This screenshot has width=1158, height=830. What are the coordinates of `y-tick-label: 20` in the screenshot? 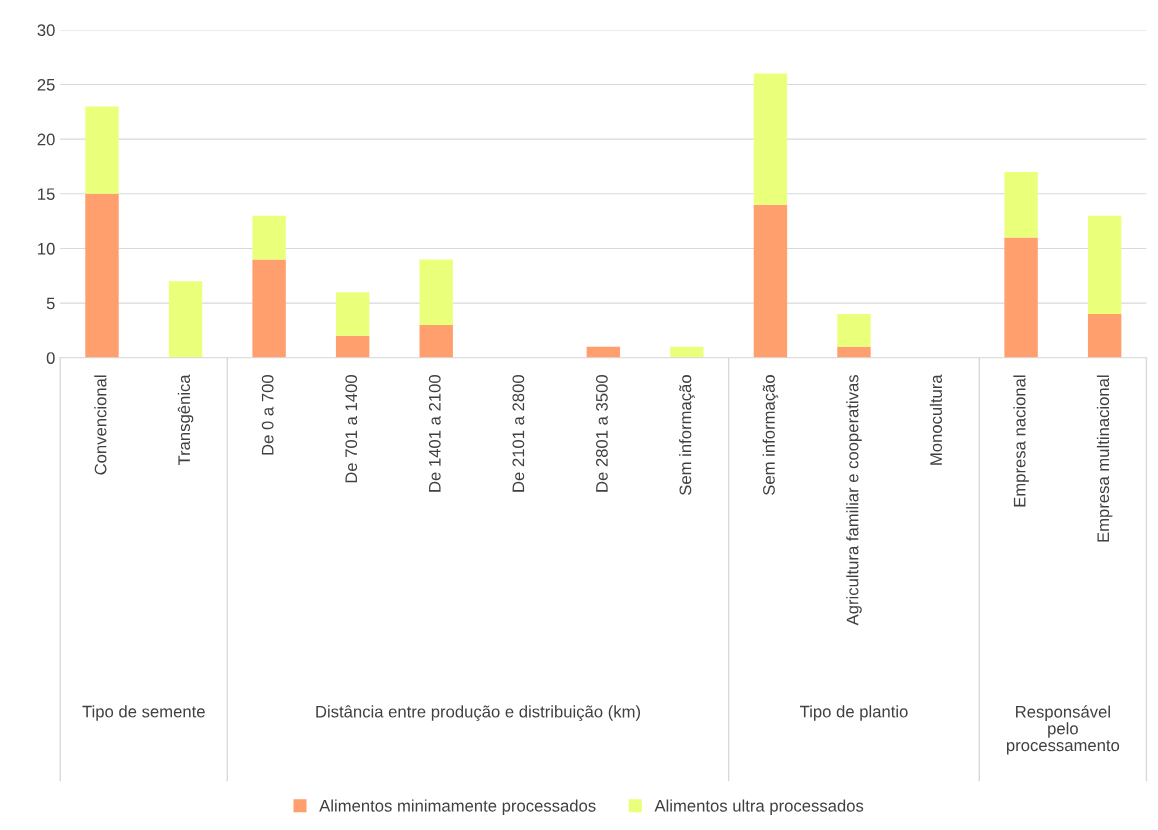 It's located at (46, 139).